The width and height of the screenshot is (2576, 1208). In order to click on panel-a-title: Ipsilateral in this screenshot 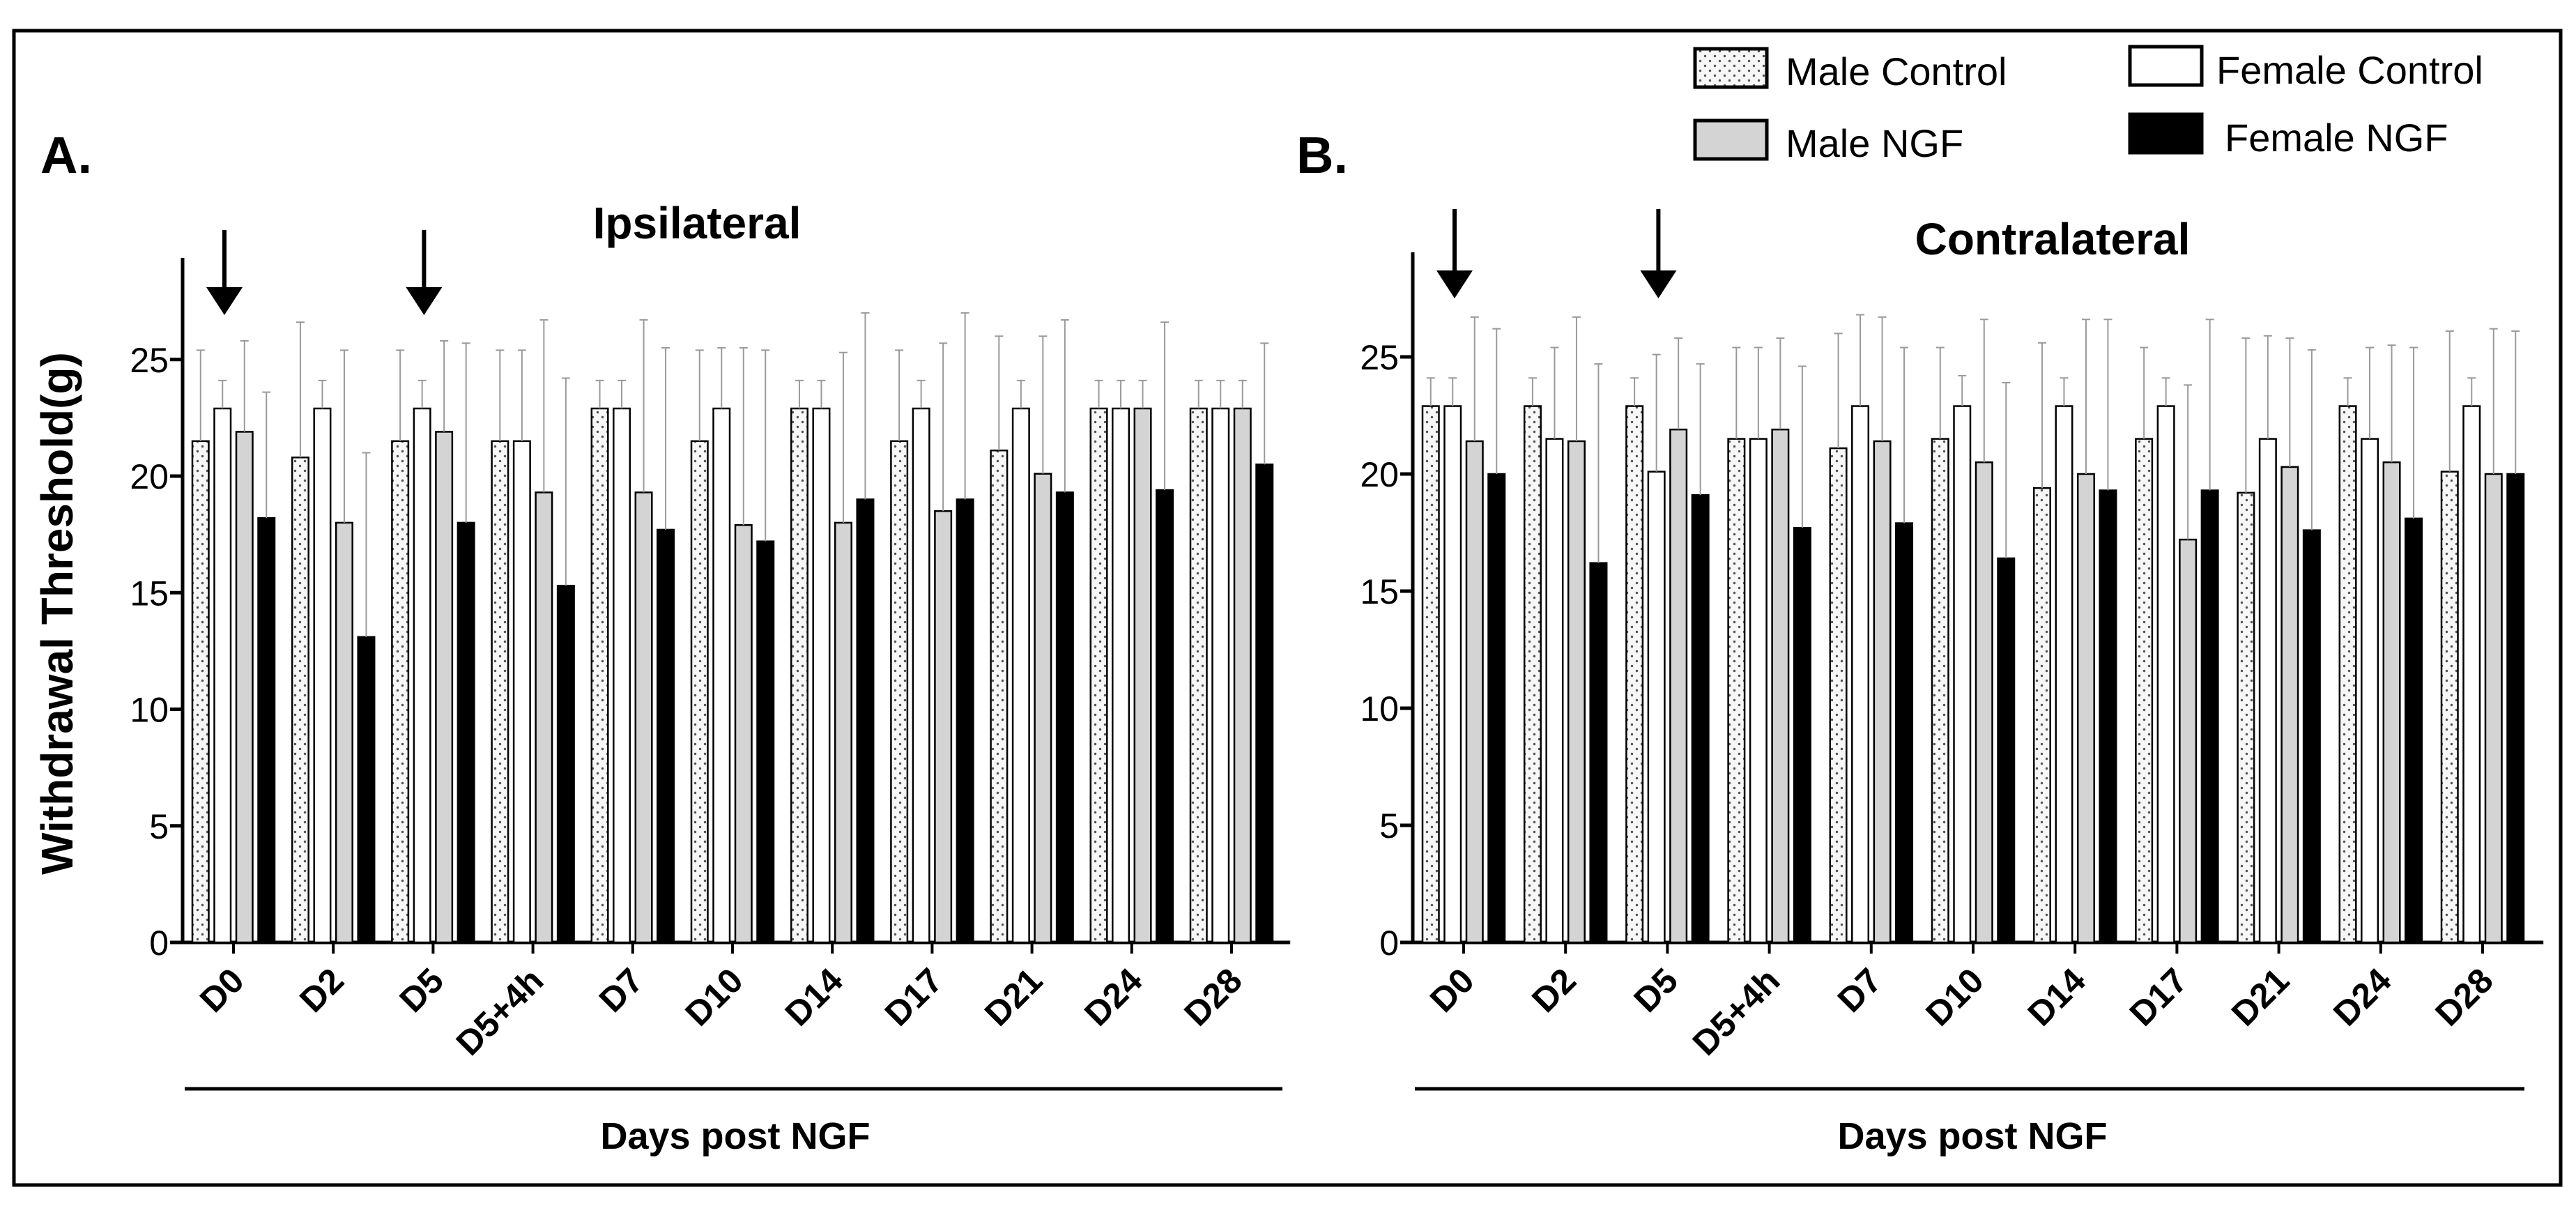, I will do `click(697, 223)`.